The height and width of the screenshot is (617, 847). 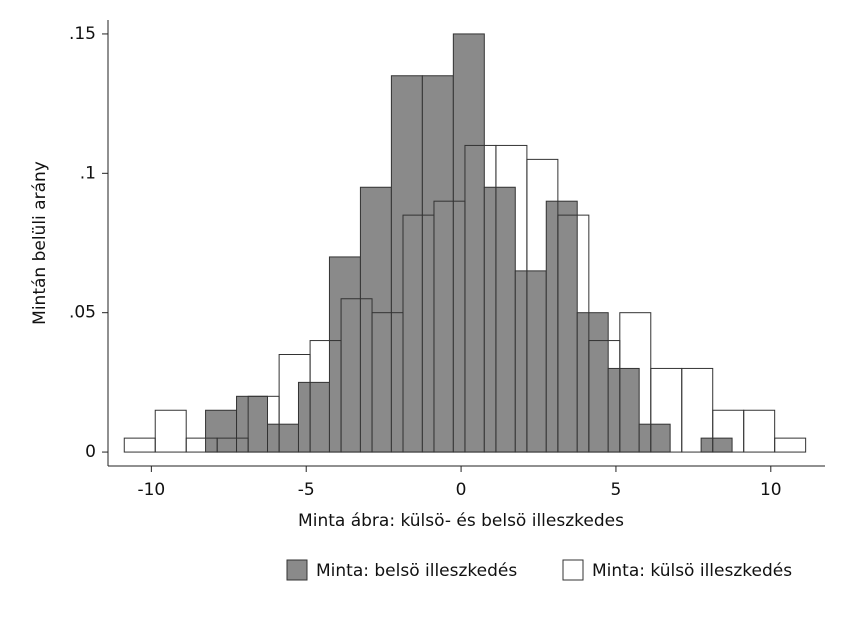 I want to click on y-tick-label: .1, so click(x=88, y=173).